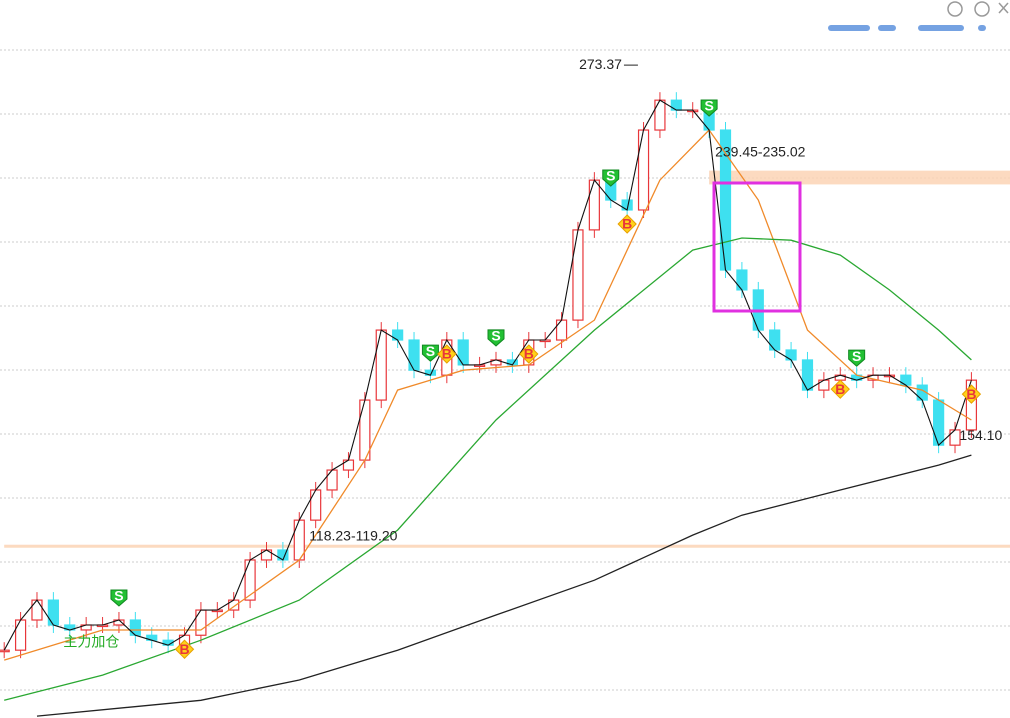 The image size is (1010, 718). Describe the element at coordinates (955, 9) in the screenshot. I see `settings-icon` at that location.